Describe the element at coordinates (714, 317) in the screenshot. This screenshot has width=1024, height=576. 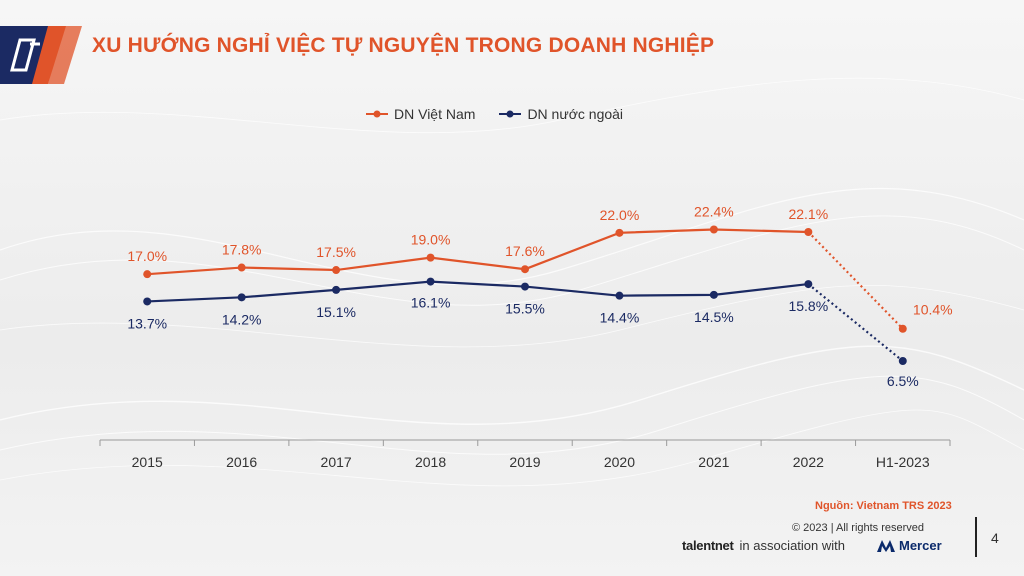
I see `data-label: 14.5%` at that location.